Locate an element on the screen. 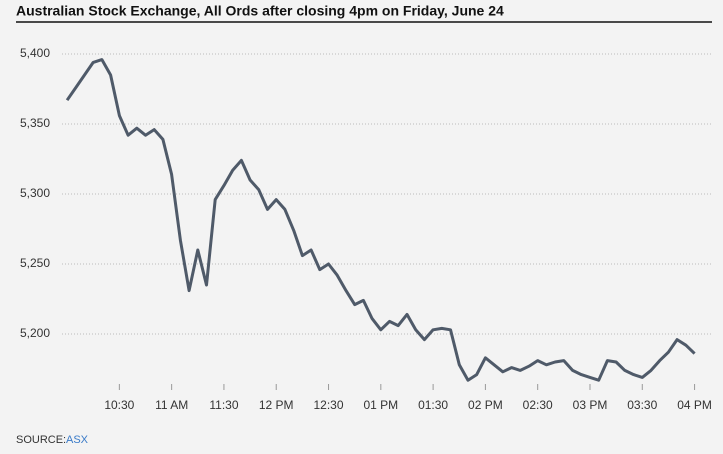 The width and height of the screenshot is (723, 454). x-tick-label: 11 AM is located at coordinates (171, 405).